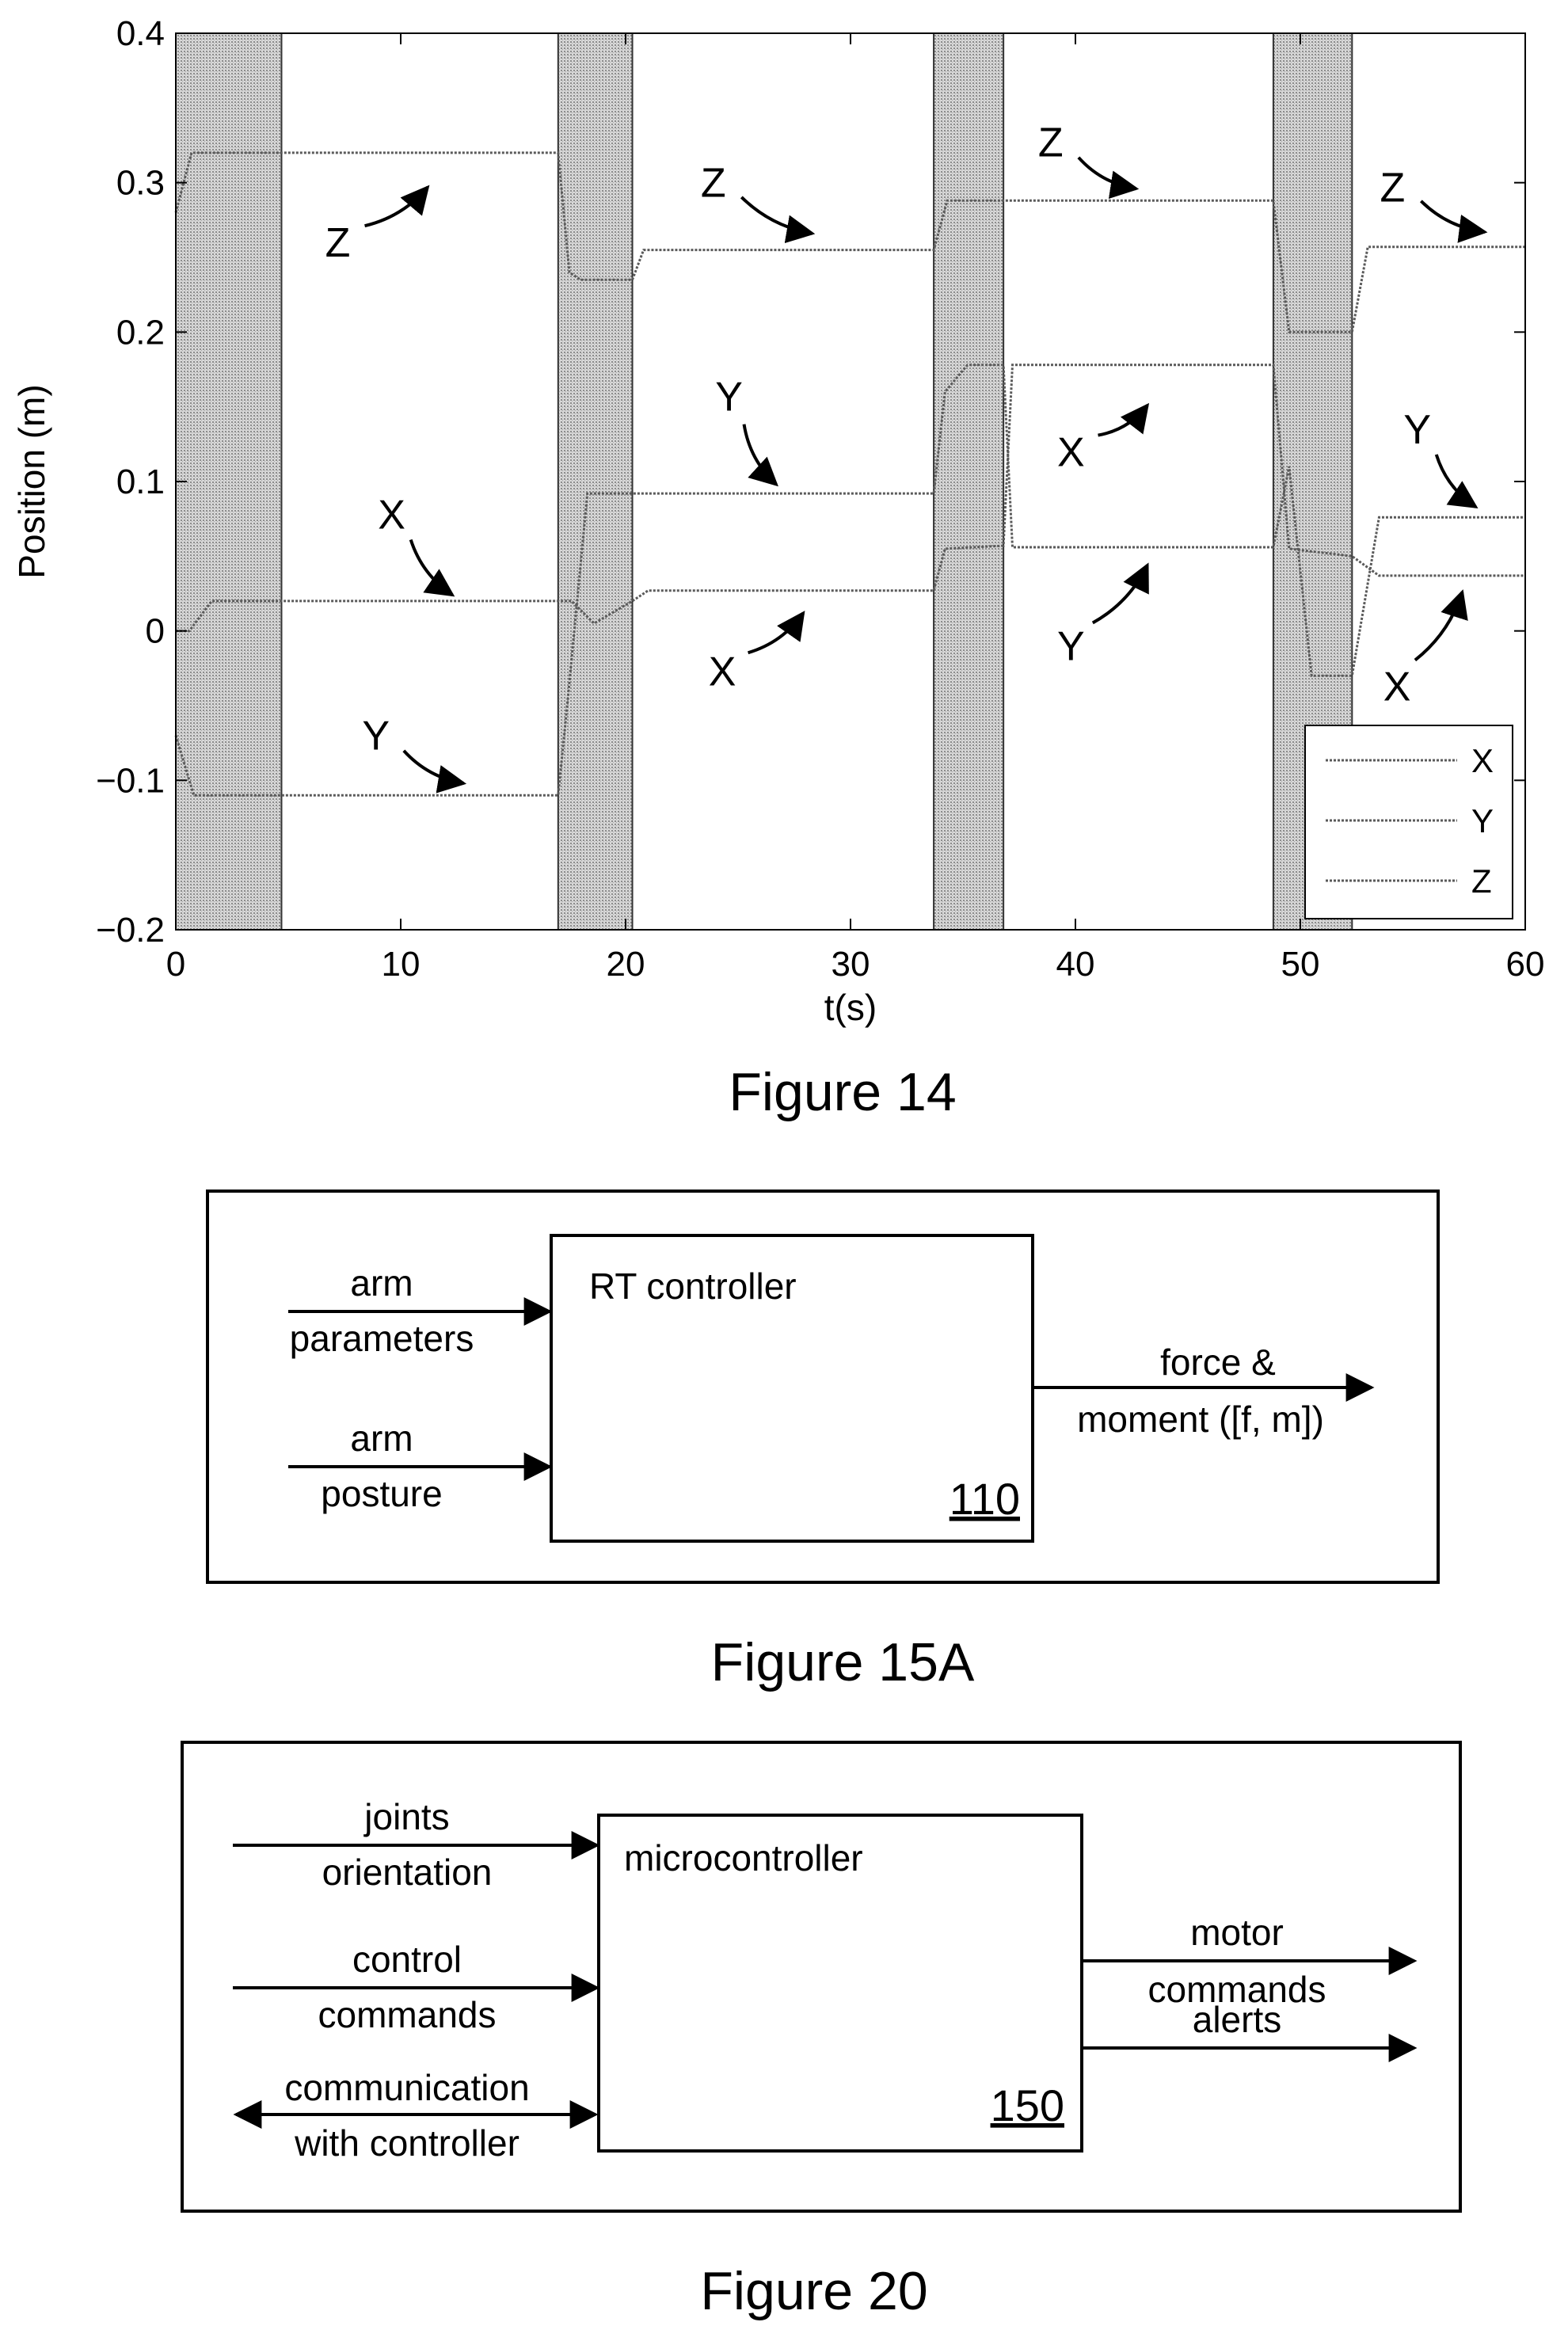 The width and height of the screenshot is (1568, 2341). What do you see at coordinates (743, 1858) in the screenshot?
I see `microcontroller-label: microcontroller` at bounding box center [743, 1858].